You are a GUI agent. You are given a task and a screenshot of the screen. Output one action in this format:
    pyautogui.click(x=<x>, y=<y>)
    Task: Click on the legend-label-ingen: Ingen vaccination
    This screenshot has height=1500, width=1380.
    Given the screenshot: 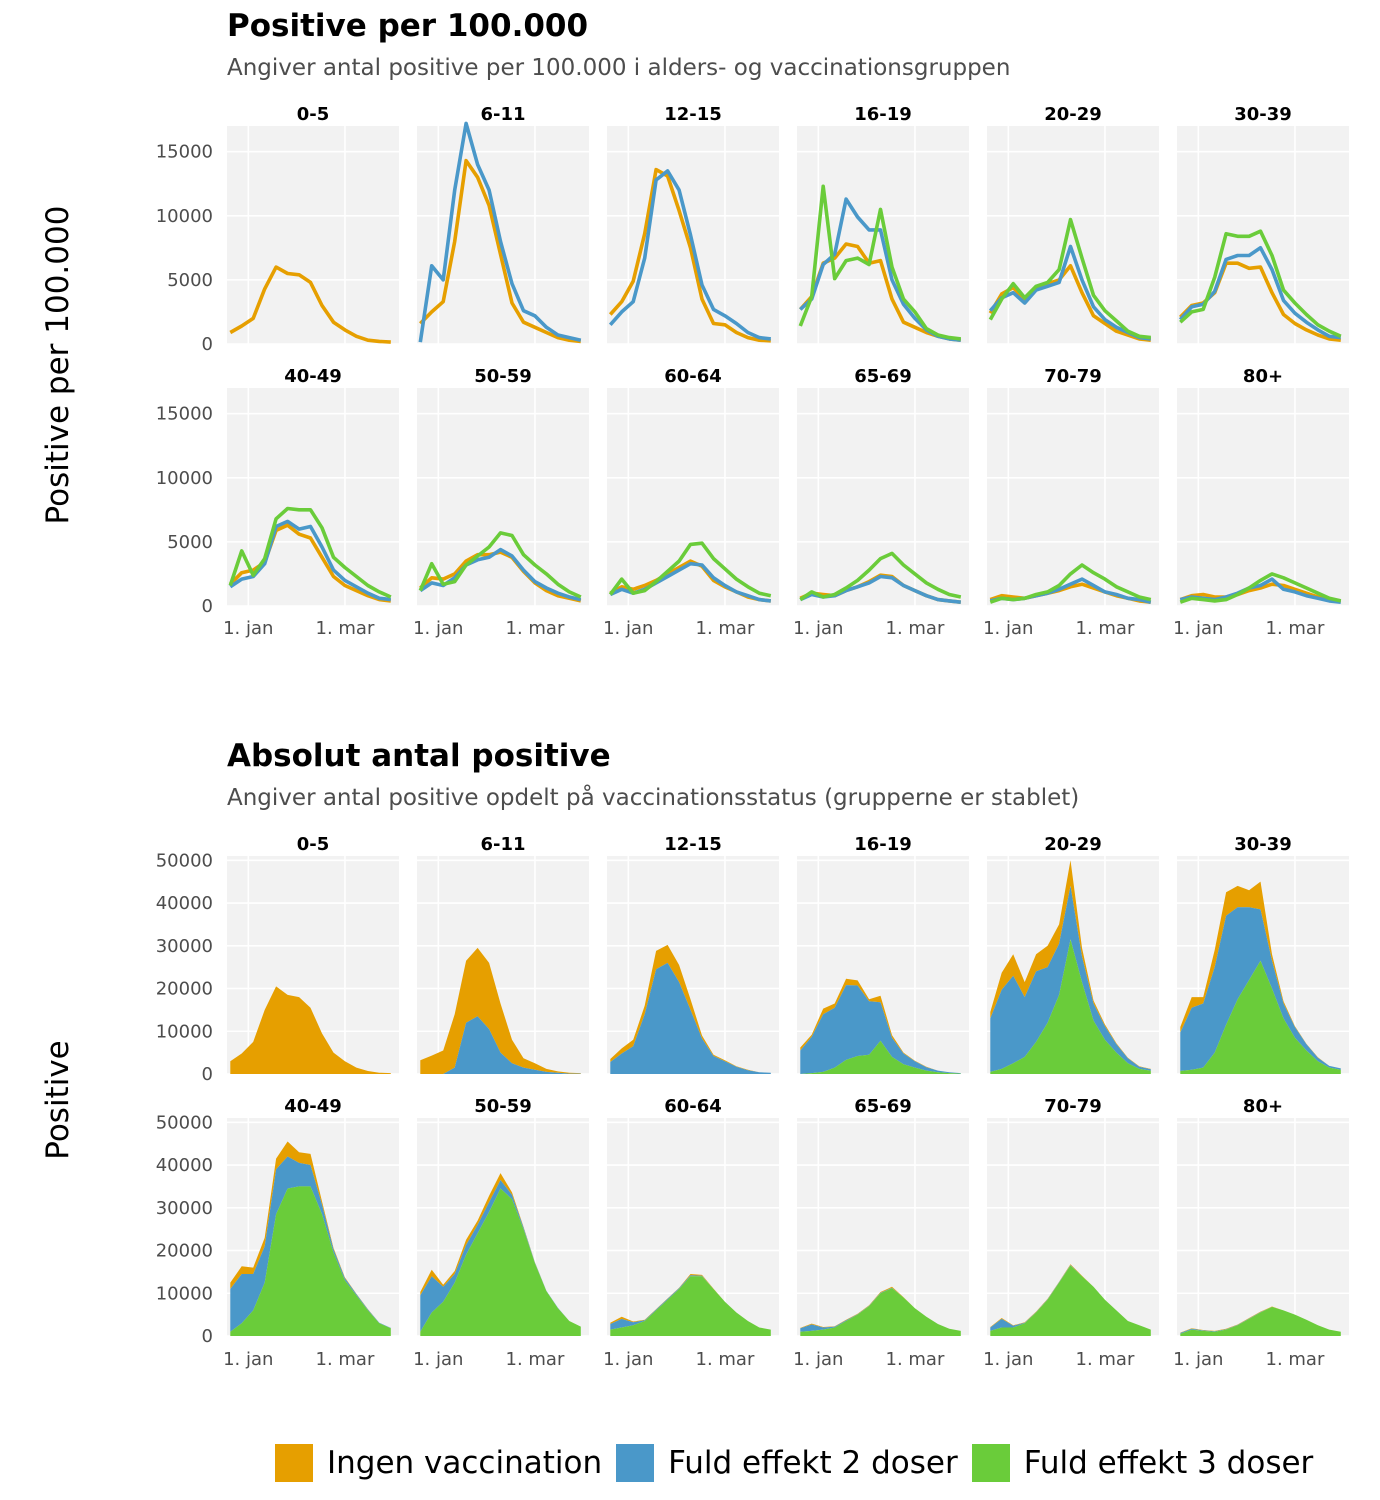 What is the action you would take?
    pyautogui.click(x=465, y=1463)
    